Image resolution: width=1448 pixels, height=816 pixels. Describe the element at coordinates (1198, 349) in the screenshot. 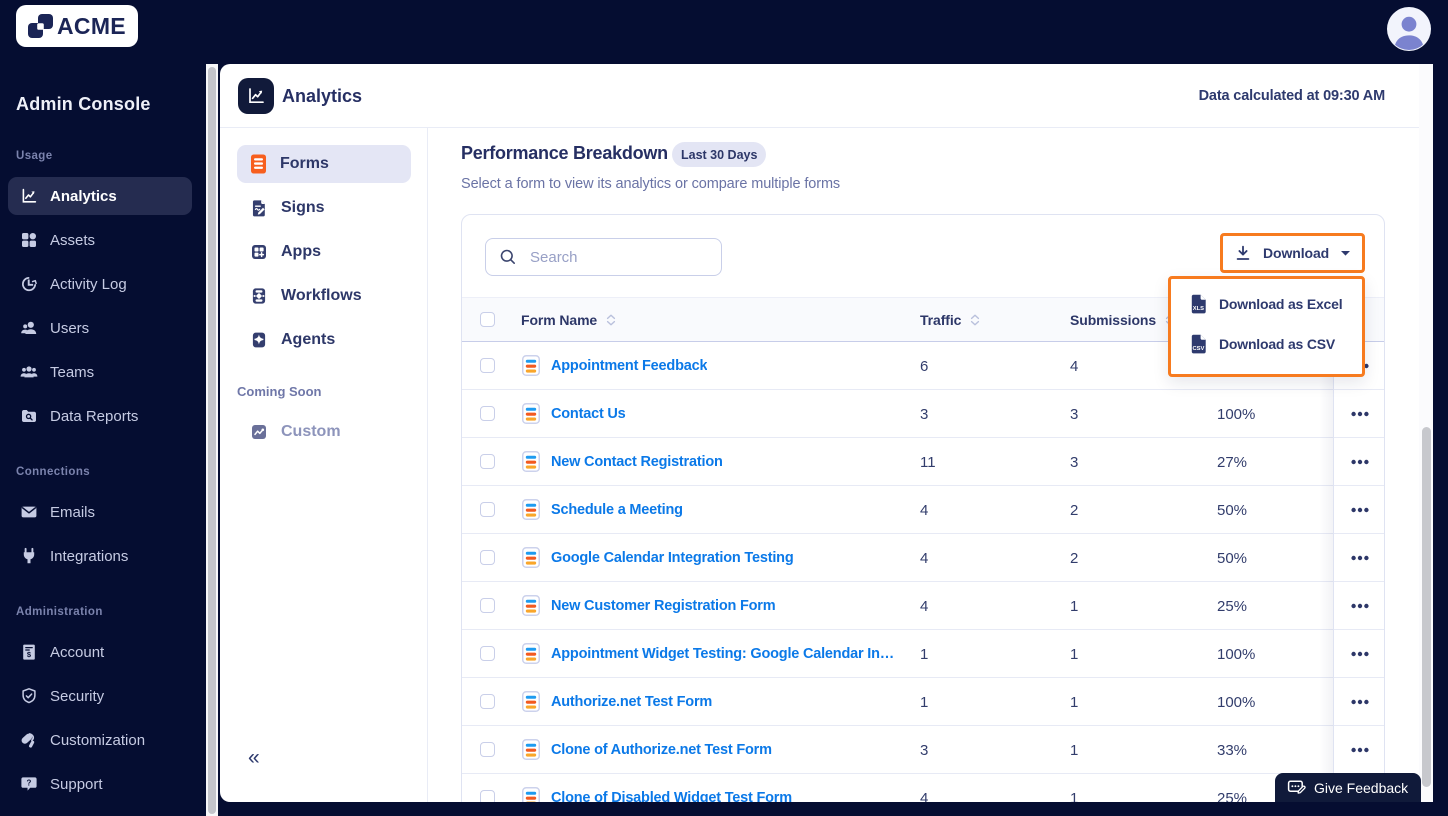

I see `svg-text: CSV` at that location.